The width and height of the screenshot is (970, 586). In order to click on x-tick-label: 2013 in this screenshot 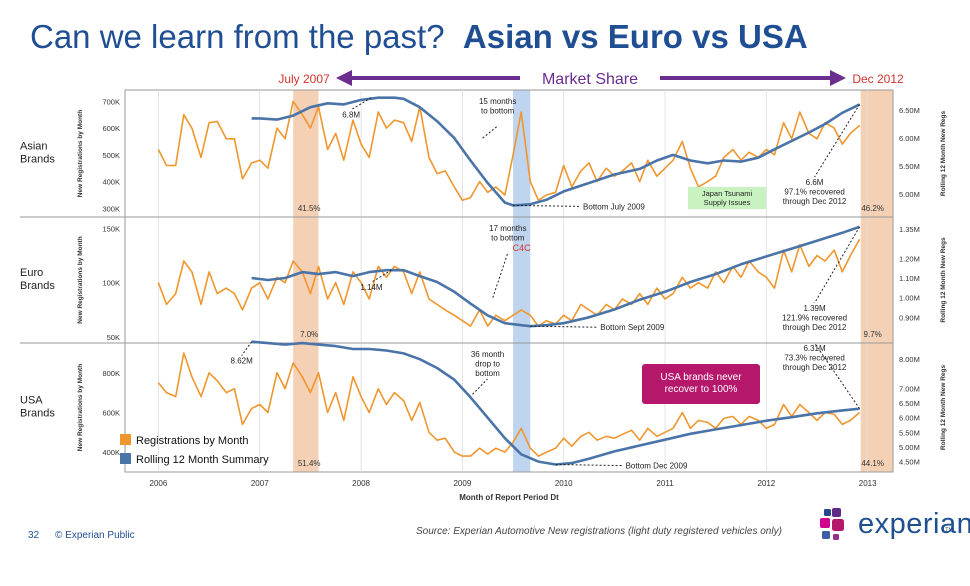, I will do `click(868, 483)`.